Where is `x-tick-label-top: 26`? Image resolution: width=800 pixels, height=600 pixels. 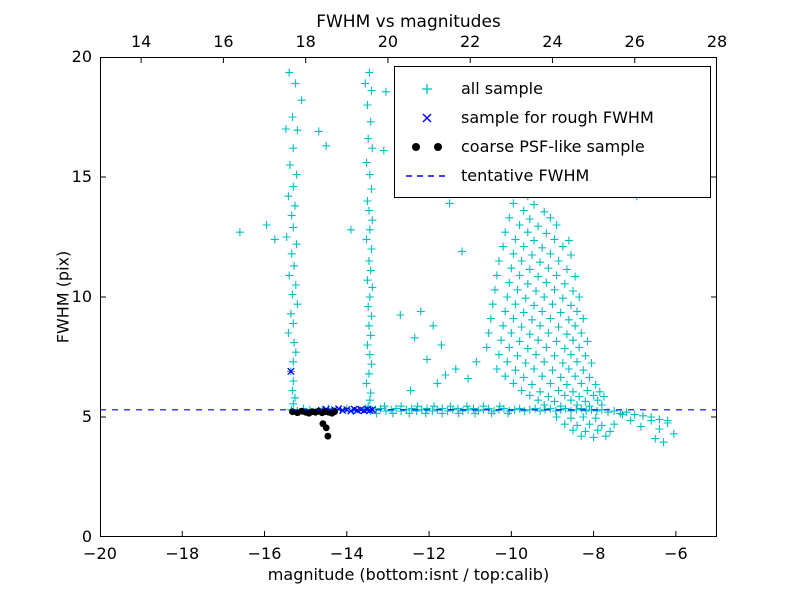
x-tick-label-top: 26 is located at coordinates (634, 41).